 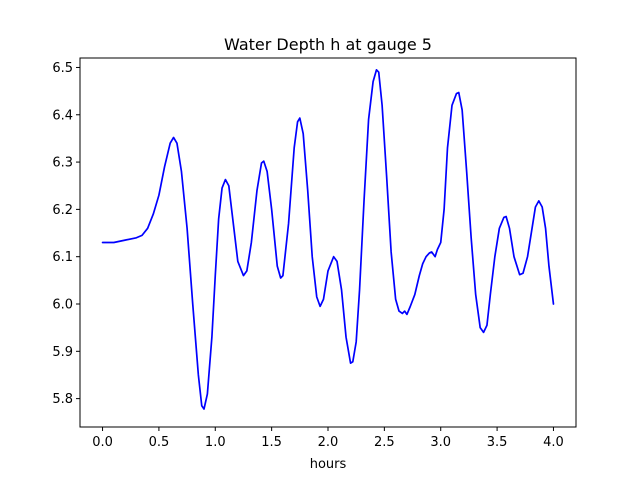 What do you see at coordinates (384, 442) in the screenshot?
I see `x-tick-label: 2.5` at bounding box center [384, 442].